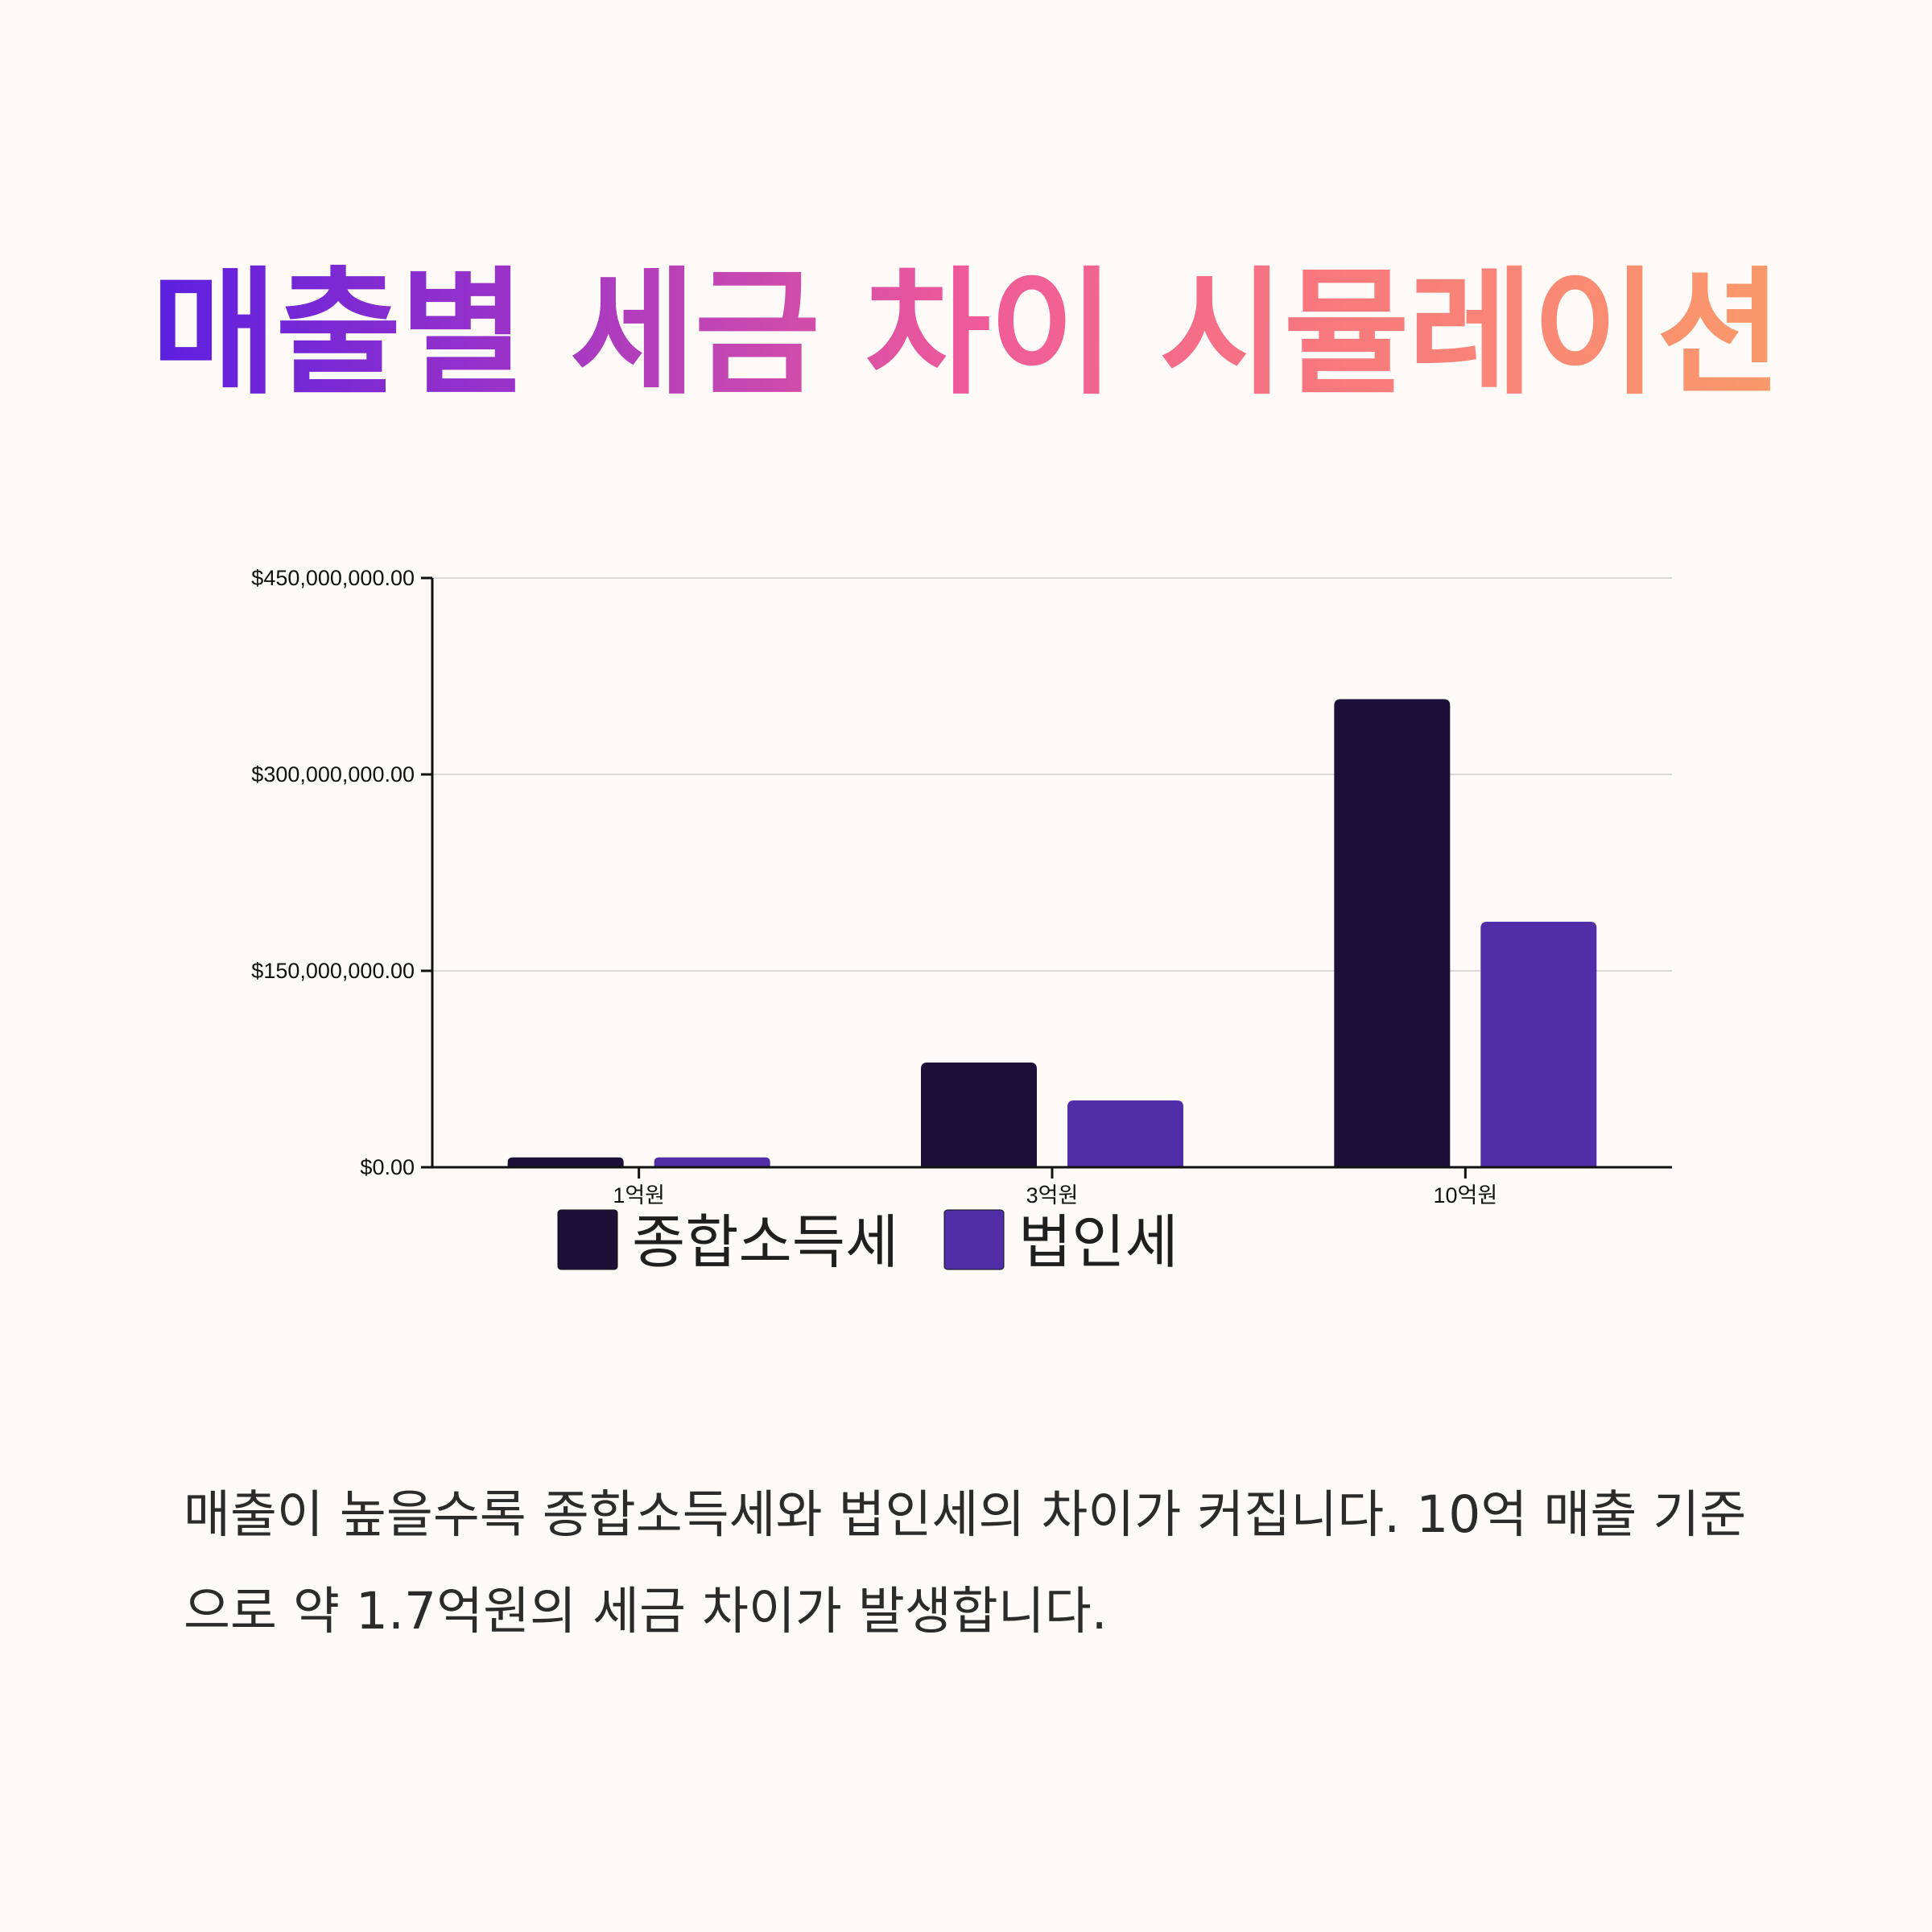  What do you see at coordinates (333, 578) in the screenshot?
I see `y-tick-label: $450,000,000.00` at bounding box center [333, 578].